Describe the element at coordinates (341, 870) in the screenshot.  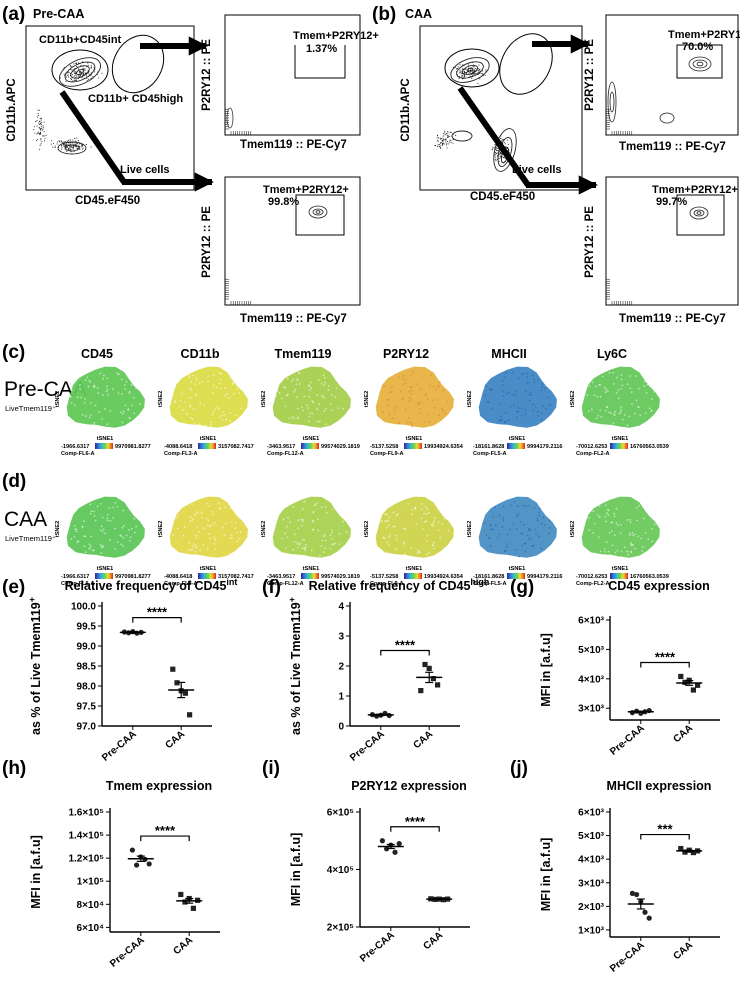
I see `y-tick-label: 4×10⁵` at that location.